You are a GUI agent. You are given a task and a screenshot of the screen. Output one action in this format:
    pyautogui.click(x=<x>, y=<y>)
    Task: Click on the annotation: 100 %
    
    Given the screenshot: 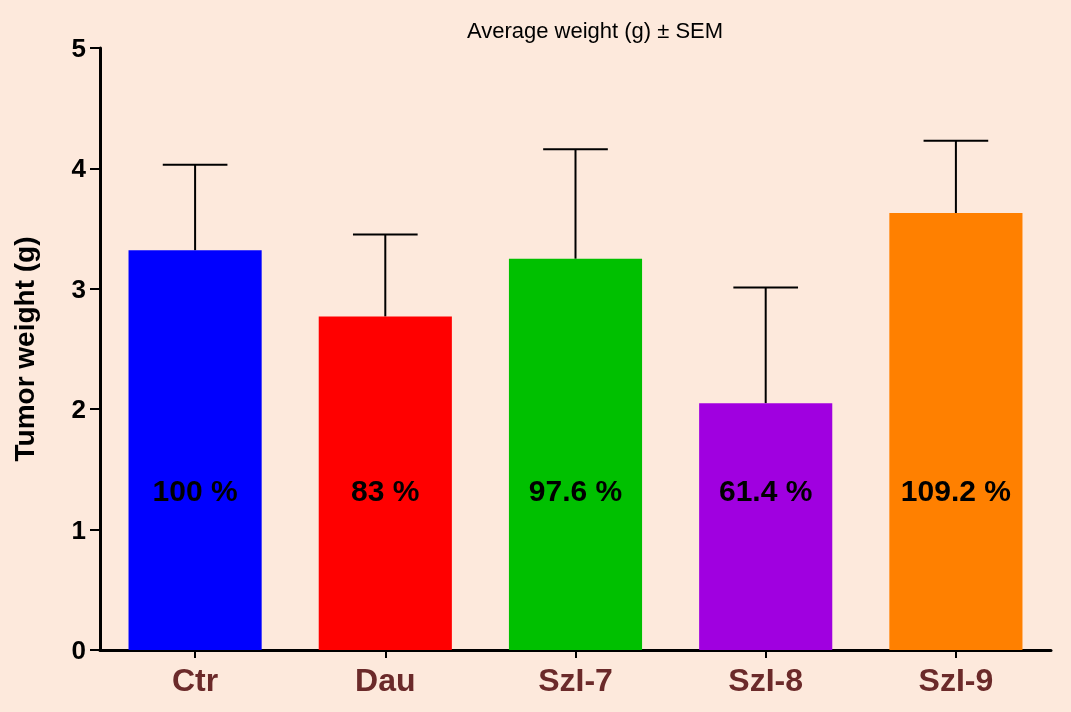 What is the action you would take?
    pyautogui.click(x=195, y=490)
    